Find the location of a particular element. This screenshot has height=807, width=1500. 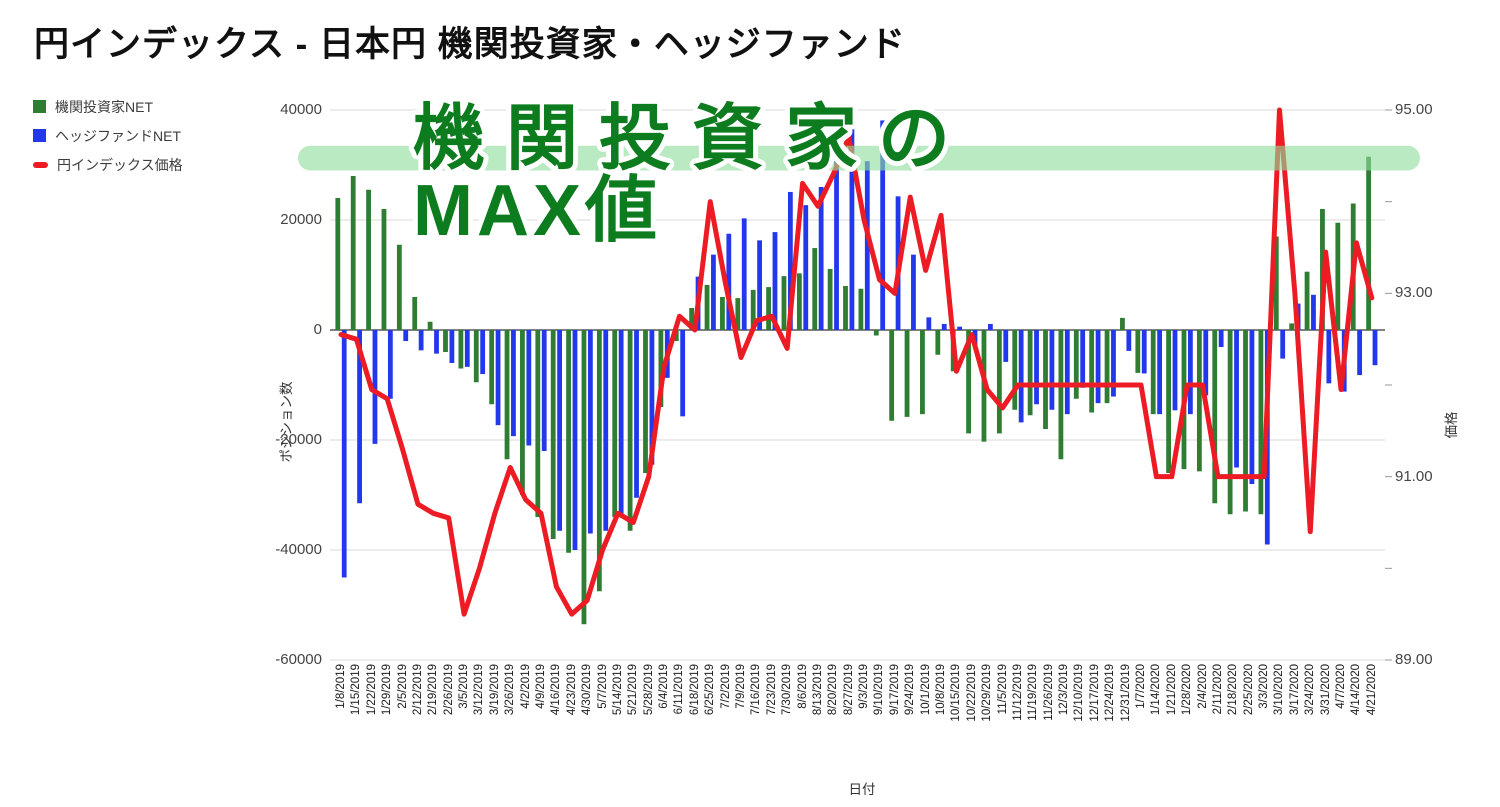

x-axis-title: 日付 is located at coordinates (862, 789).